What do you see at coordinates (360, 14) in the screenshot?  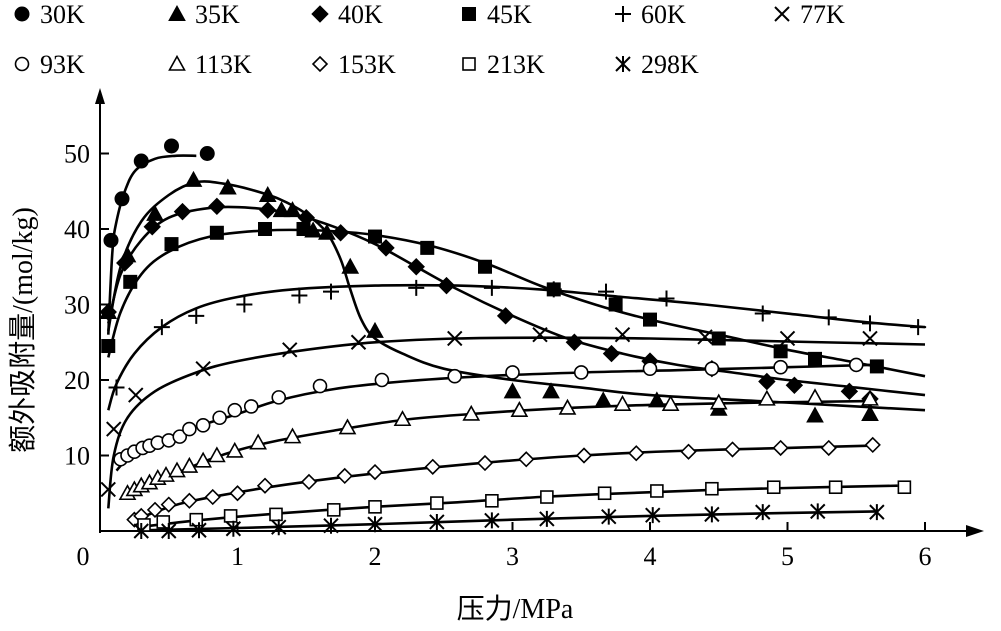 I see `legend-label: 40K` at bounding box center [360, 14].